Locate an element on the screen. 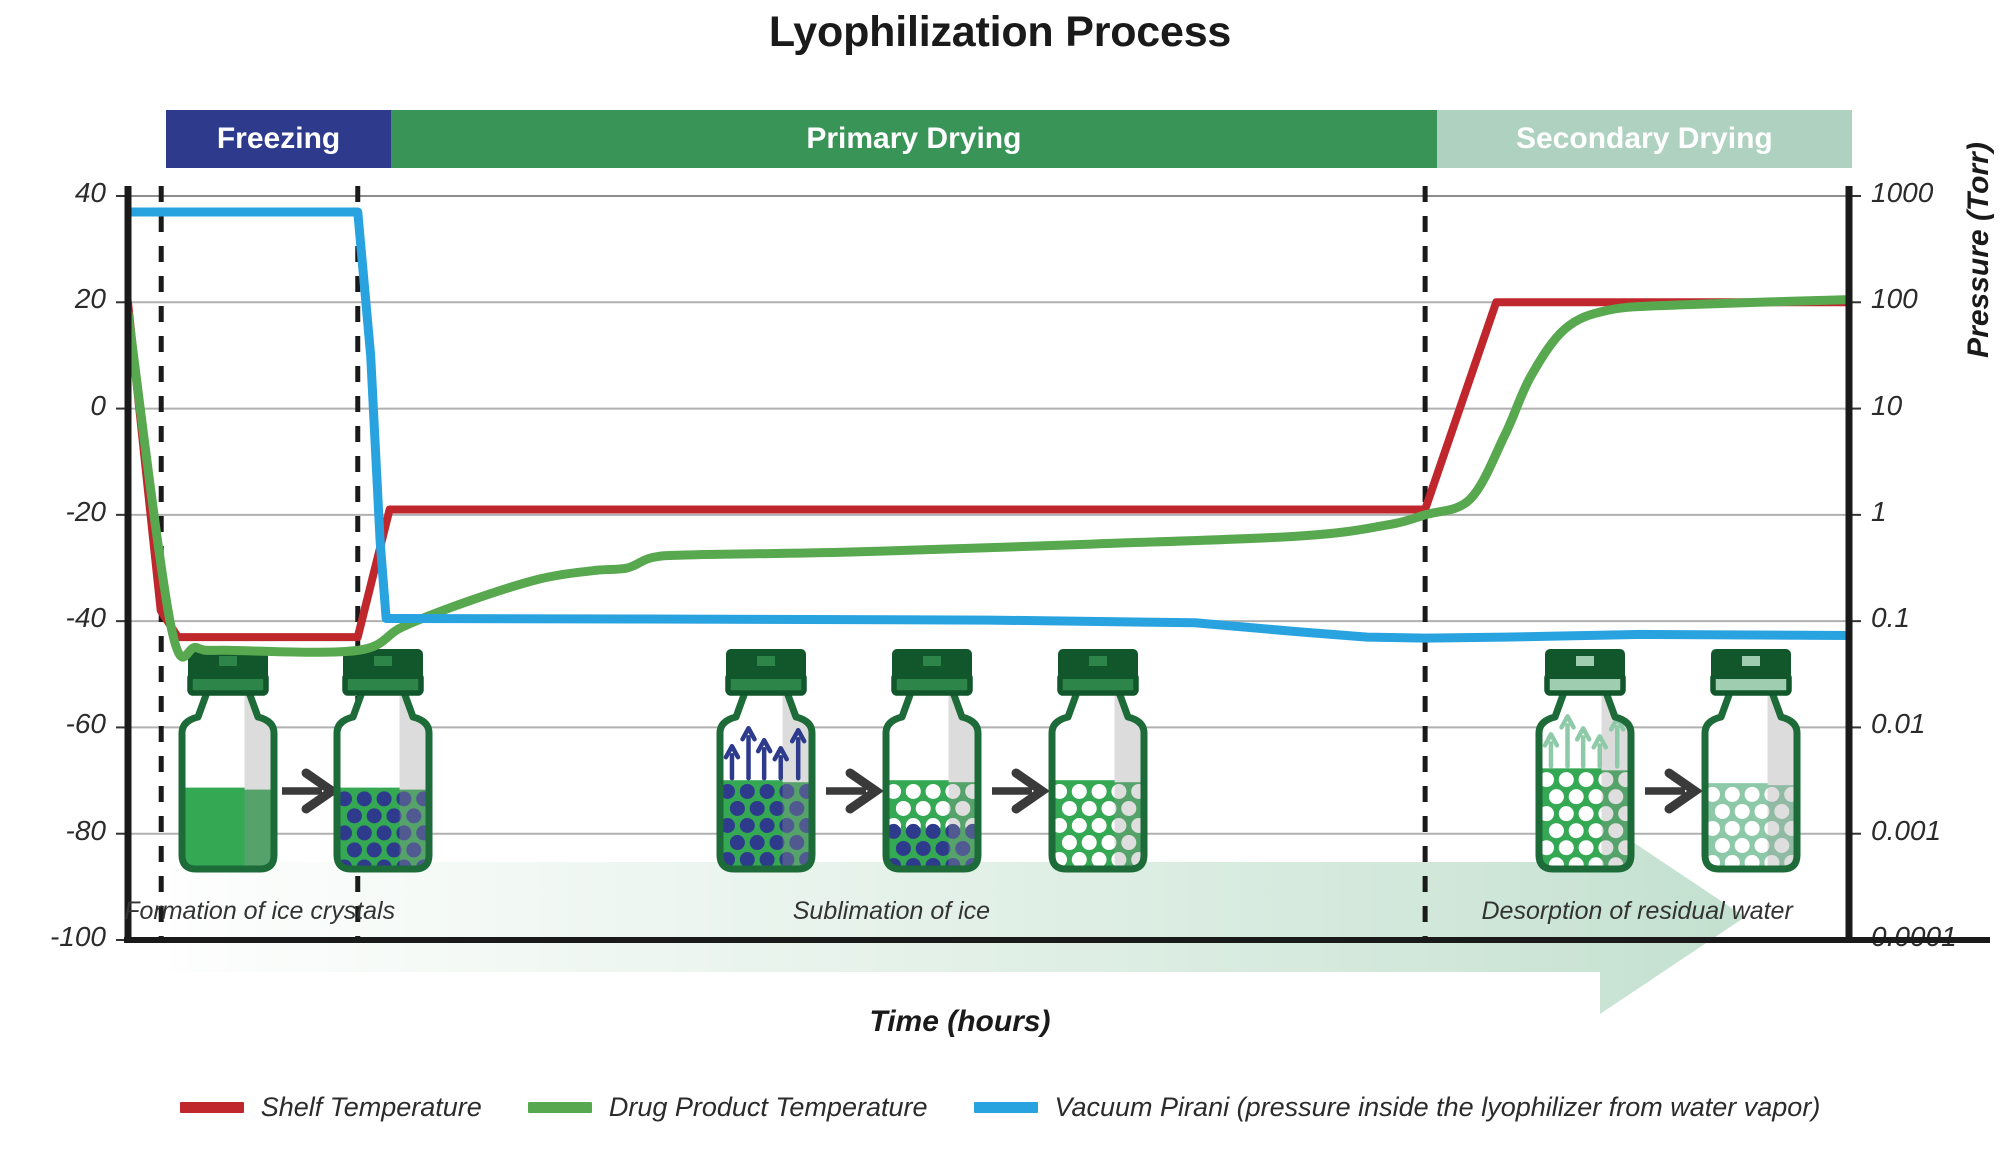 The width and height of the screenshot is (2000, 1152). phase-segment-freezing: Freezing is located at coordinates (279, 139).